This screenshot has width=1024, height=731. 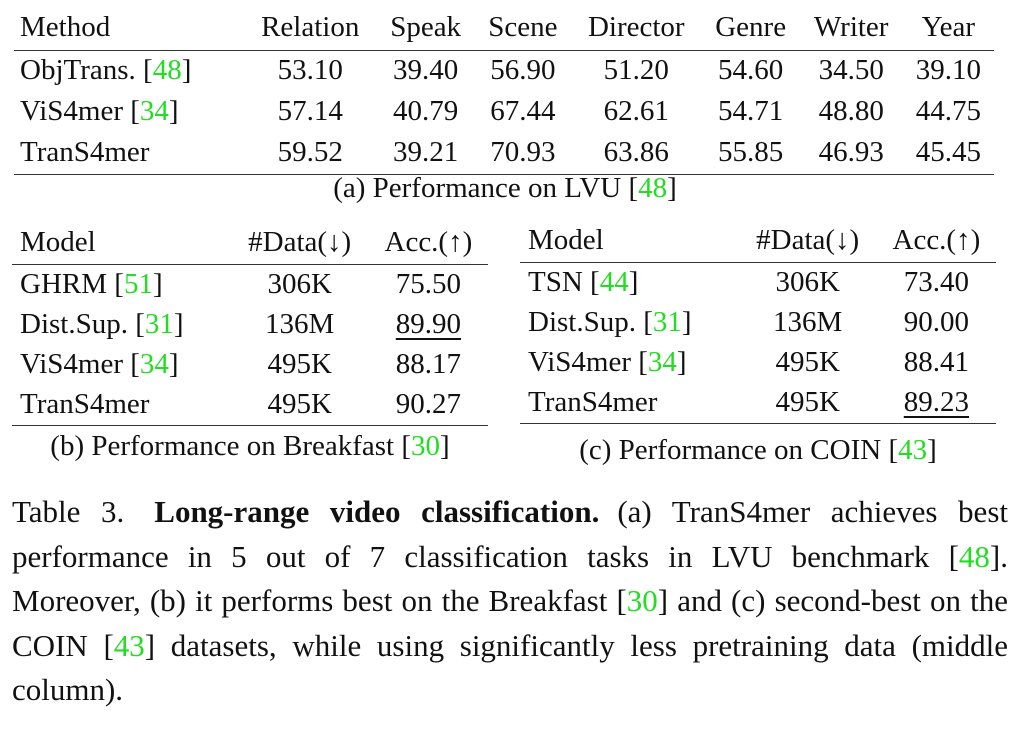 I want to click on table-row: Dist.Sup. [31] 136M 89.90, so click(x=250, y=324).